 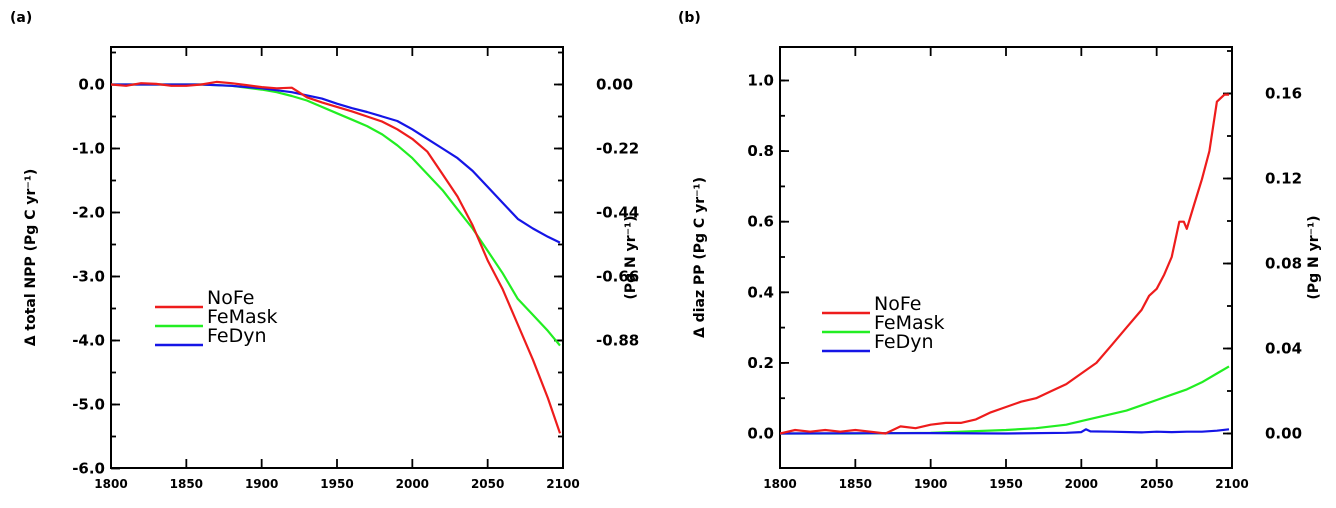 What do you see at coordinates (760, 151) in the screenshot?
I see `y-tick-label: 0.8` at bounding box center [760, 151].